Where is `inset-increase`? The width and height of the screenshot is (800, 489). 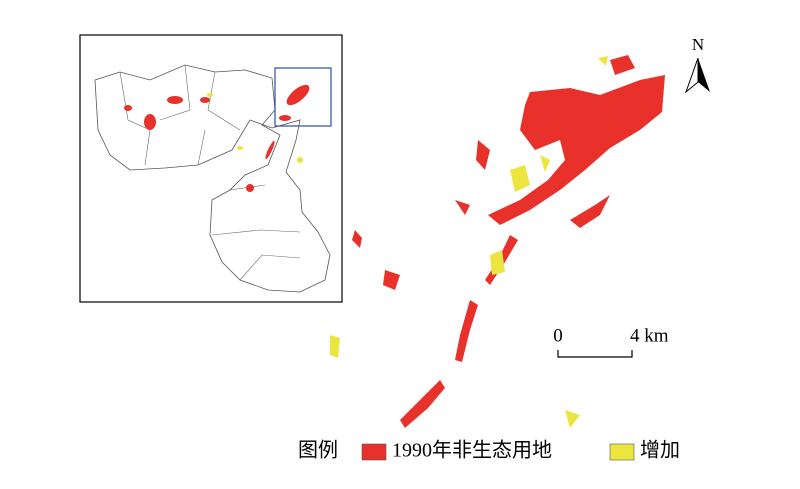
inset-increase is located at coordinates (255, 128).